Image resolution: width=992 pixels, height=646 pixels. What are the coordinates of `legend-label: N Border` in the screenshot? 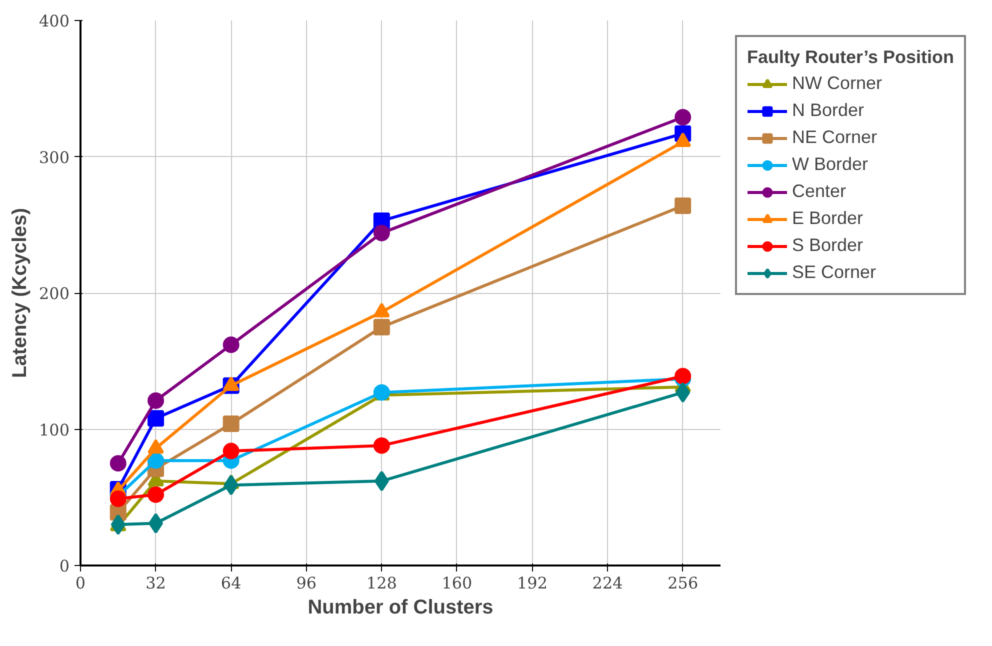 It's located at (828, 110).